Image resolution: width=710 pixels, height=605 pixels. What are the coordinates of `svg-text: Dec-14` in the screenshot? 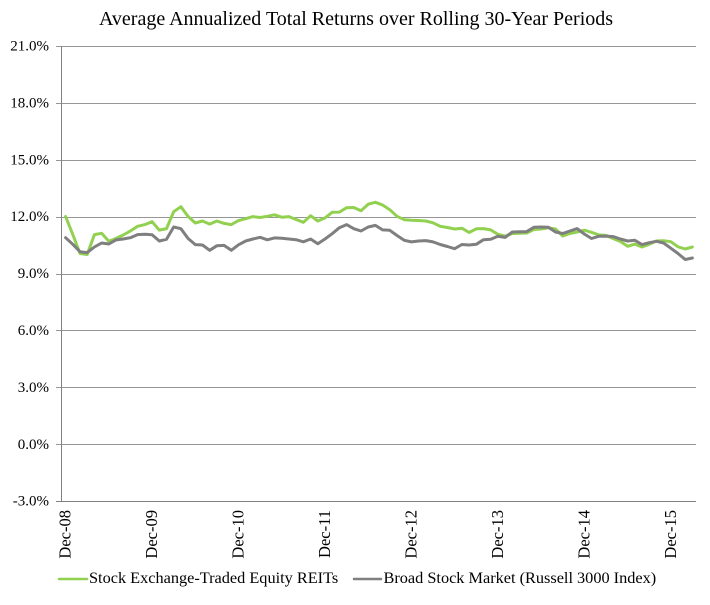 It's located at (583, 534).